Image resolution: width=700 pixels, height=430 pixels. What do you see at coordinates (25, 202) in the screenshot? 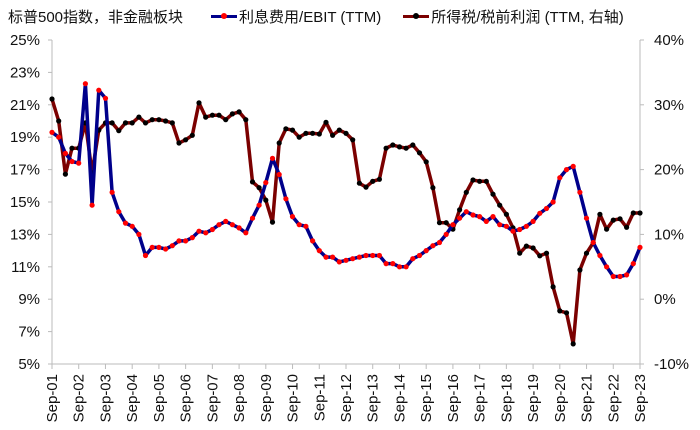
I see `y-left-tick-label: 15%` at bounding box center [25, 202].